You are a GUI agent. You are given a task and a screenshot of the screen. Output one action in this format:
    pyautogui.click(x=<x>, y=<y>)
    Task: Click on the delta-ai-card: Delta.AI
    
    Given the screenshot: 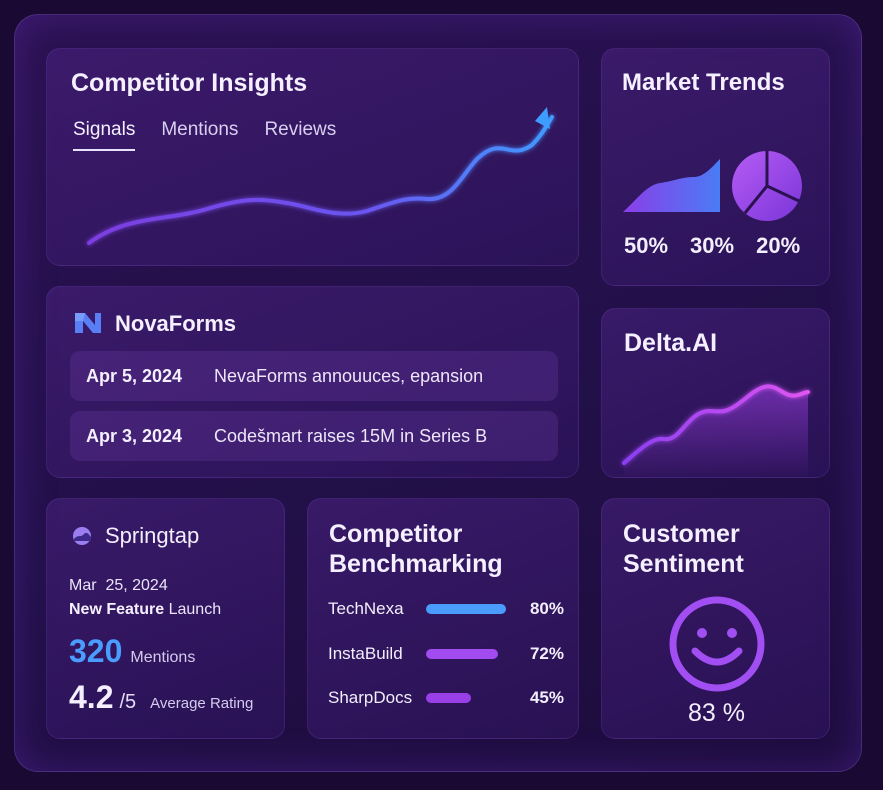 What is the action you would take?
    pyautogui.click(x=715, y=393)
    